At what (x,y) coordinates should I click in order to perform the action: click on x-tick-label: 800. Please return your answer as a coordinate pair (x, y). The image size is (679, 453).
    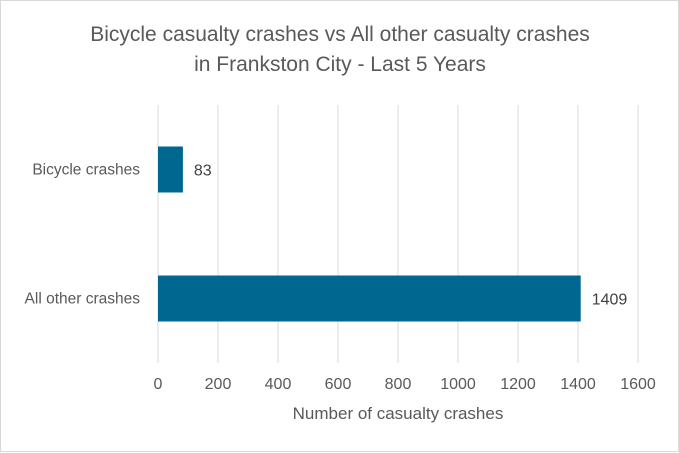
    Looking at the image, I should click on (398, 384).